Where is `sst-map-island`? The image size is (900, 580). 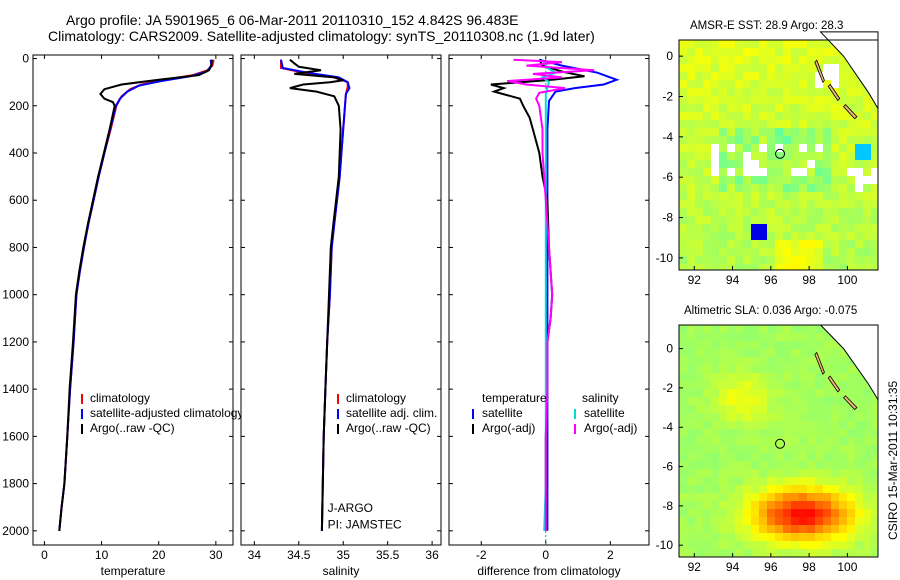
sst-map-island is located at coordinates (850, 111).